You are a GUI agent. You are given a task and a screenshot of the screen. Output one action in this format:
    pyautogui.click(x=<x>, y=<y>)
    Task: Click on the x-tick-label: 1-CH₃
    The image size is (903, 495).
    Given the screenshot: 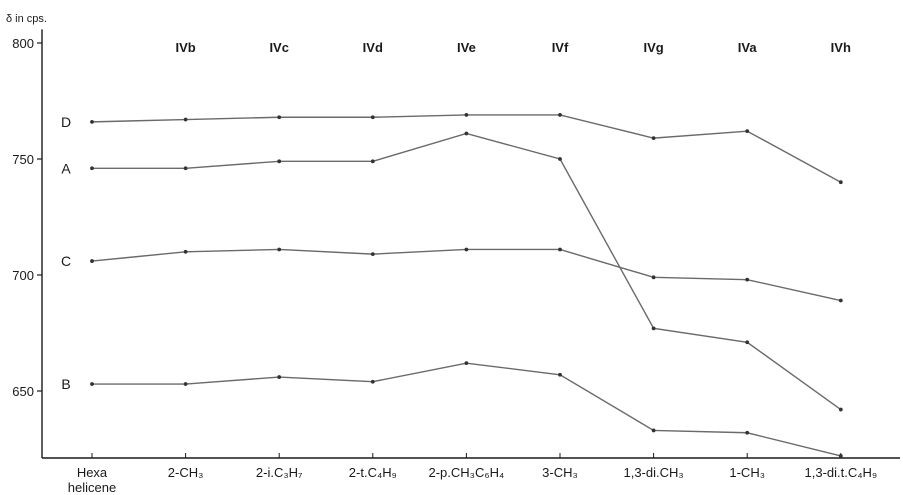 What is the action you would take?
    pyautogui.click(x=747, y=472)
    